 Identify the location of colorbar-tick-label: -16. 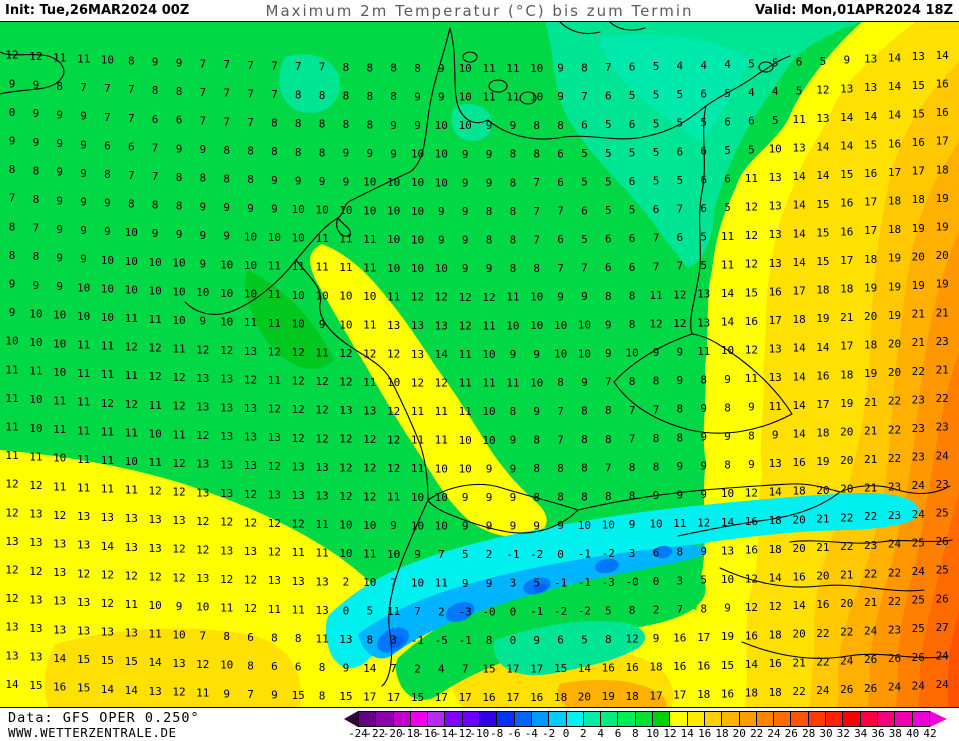
(427, 733).